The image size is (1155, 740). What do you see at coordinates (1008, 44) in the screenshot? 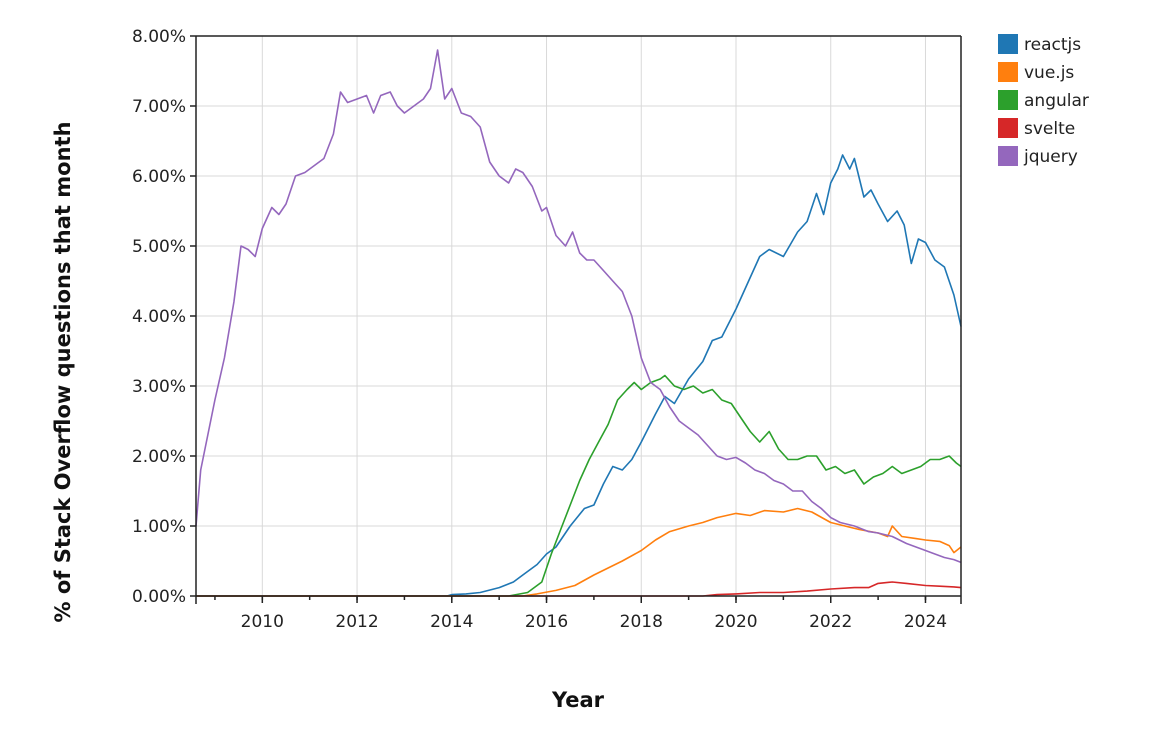
I see `legend-swatch-reactjs` at bounding box center [1008, 44].